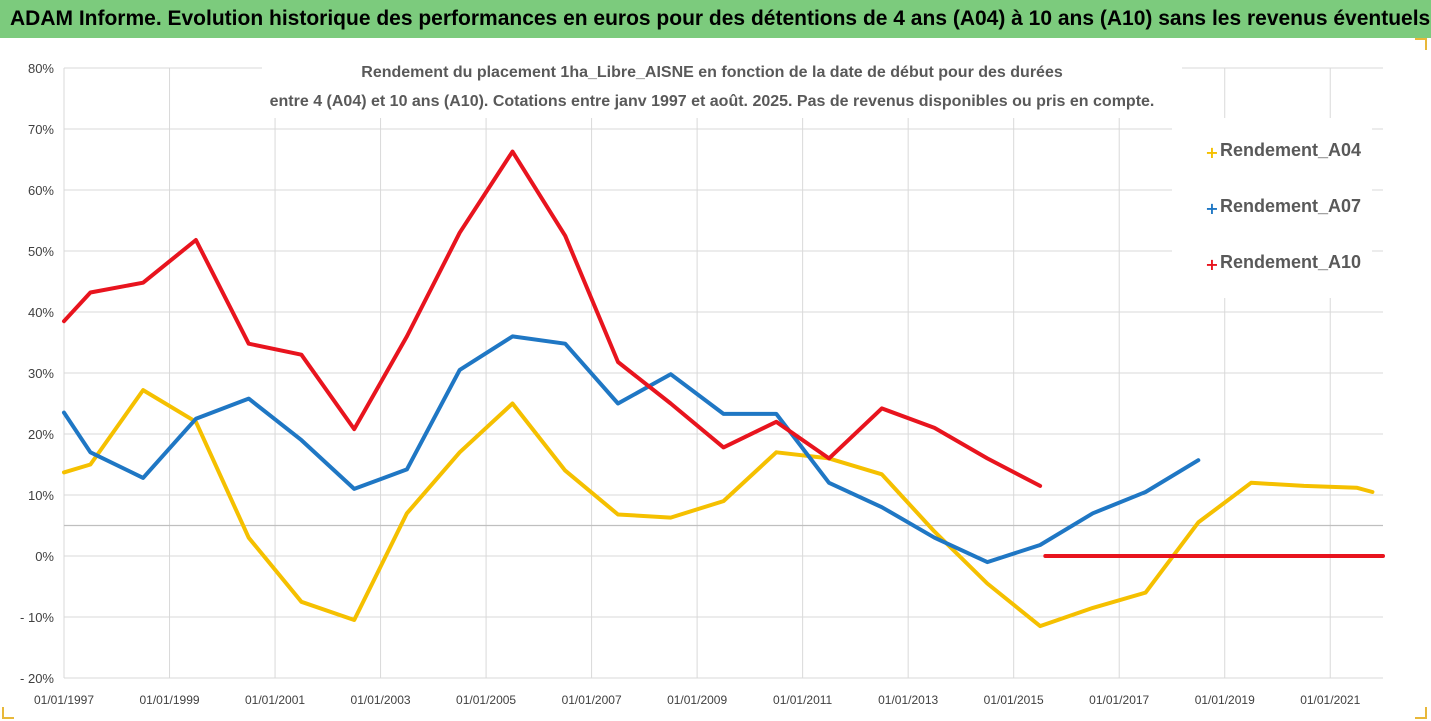  I want to click on y-tick-label: 30%, so click(41, 373).